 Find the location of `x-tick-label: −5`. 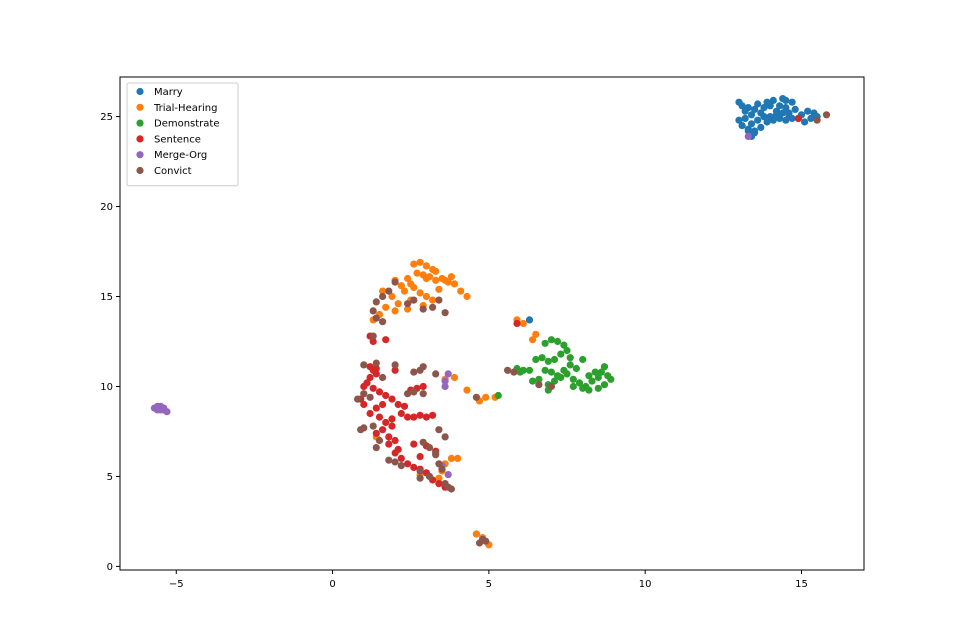

x-tick-label: −5 is located at coordinates (176, 584).